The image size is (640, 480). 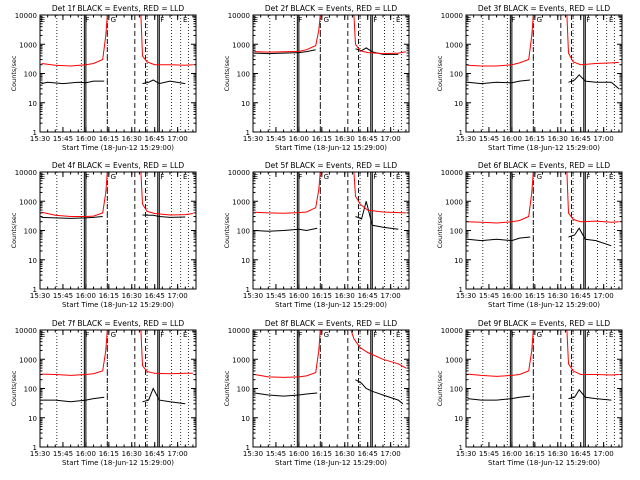 I want to click on chart-title: Det 7f BLACK = Events, RED = LLD, so click(x=118, y=323).